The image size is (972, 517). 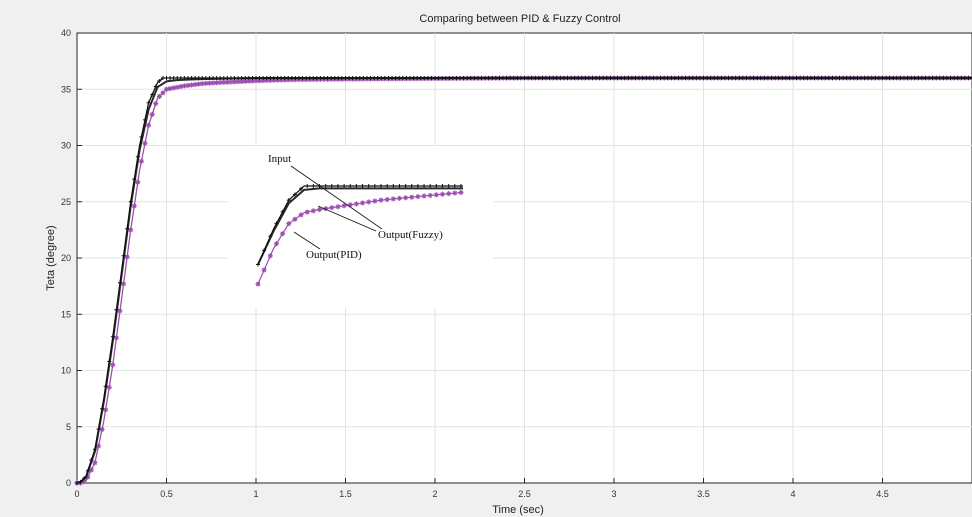 I want to click on chart-title: Comparing between PID & Fuzzy Control, so click(x=519, y=19).